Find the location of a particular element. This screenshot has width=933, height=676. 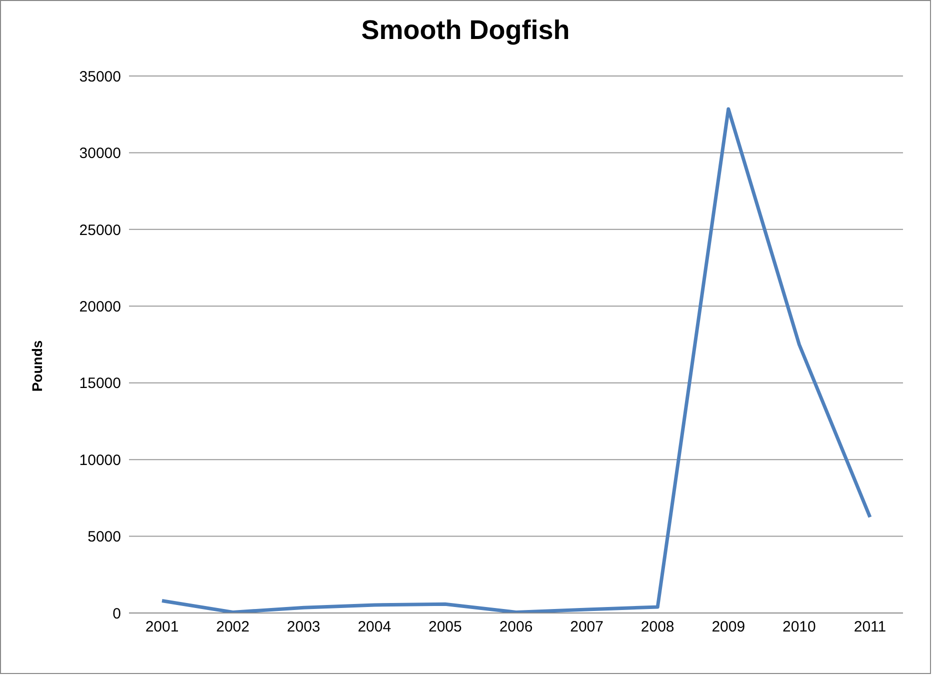

y-tick-label: 35000 is located at coordinates (100, 77).